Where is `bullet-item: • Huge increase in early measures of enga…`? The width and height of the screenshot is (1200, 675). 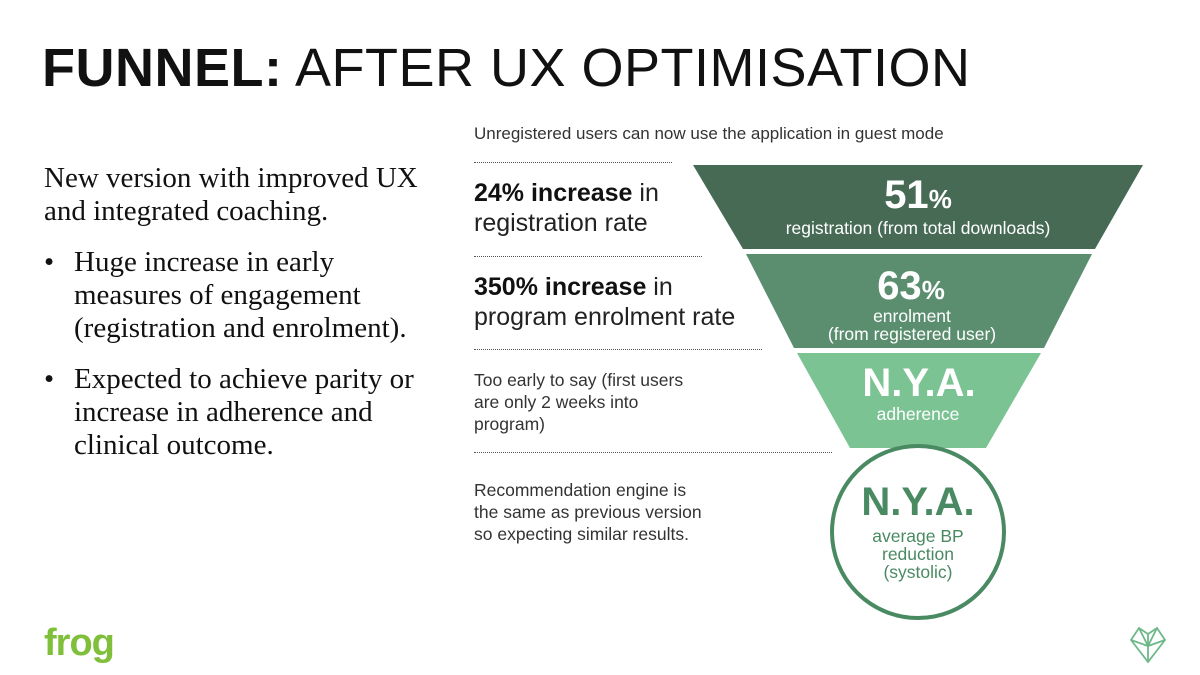 bullet-item: • Huge increase in early measures of enga… is located at coordinates (225, 295).